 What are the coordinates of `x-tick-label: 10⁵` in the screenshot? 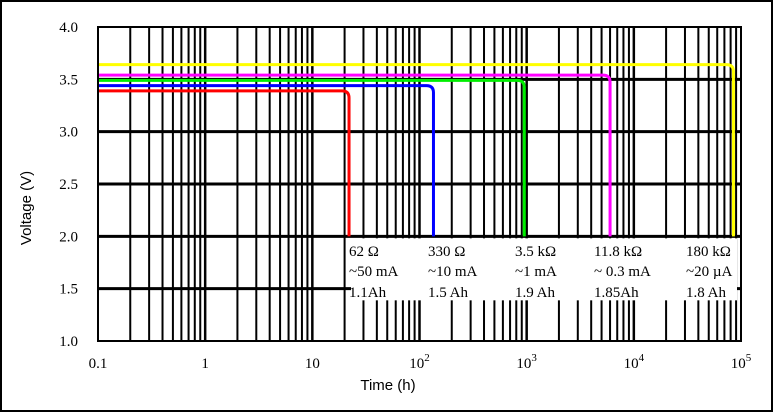 It's located at (741, 362).